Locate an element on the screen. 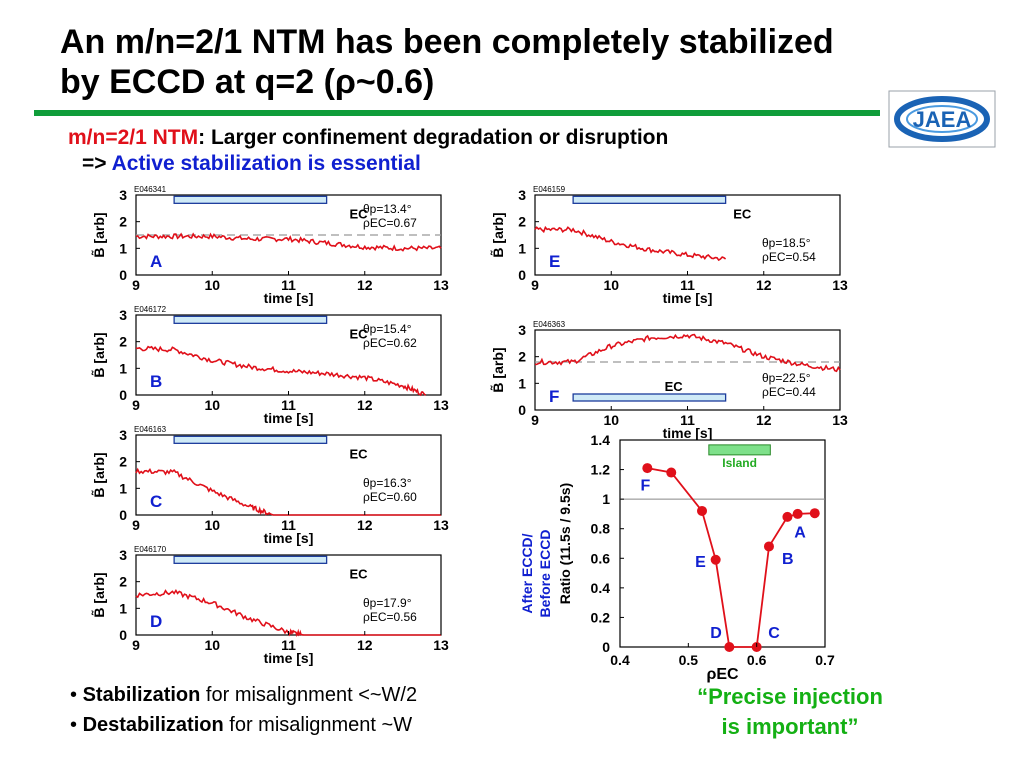  conclusion-quote: “Precise injection is important” is located at coordinates (790, 712).